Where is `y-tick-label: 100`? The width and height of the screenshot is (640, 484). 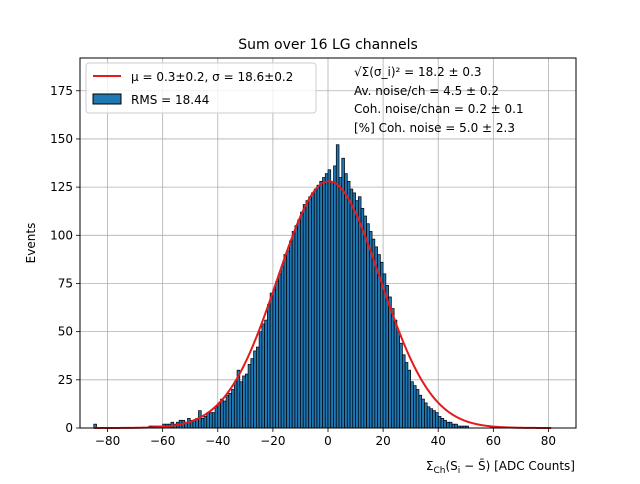
y-tick-label: 100 is located at coordinates (61, 235).